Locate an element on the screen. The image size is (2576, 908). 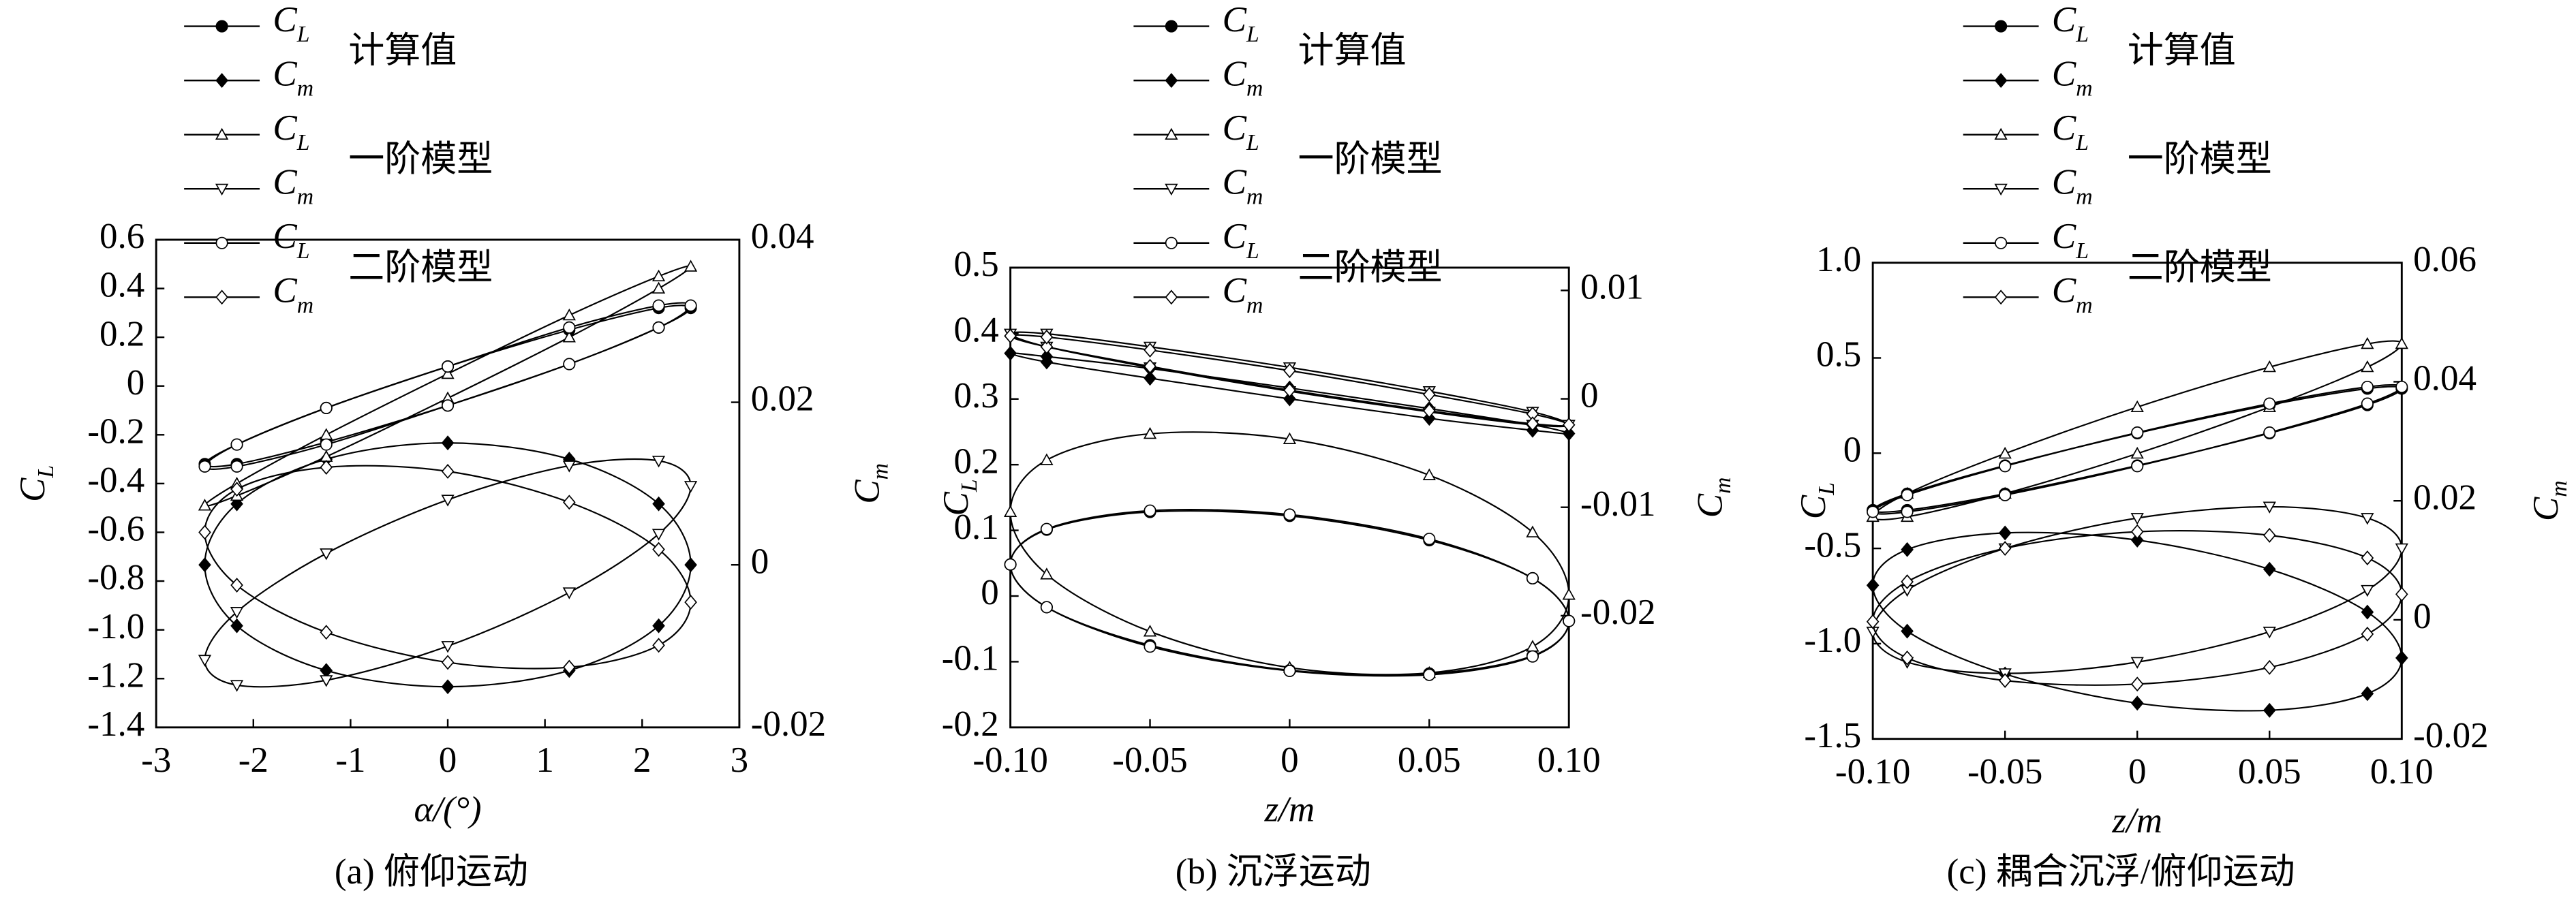
y-tick-label: 0.4 is located at coordinates (121, 286).